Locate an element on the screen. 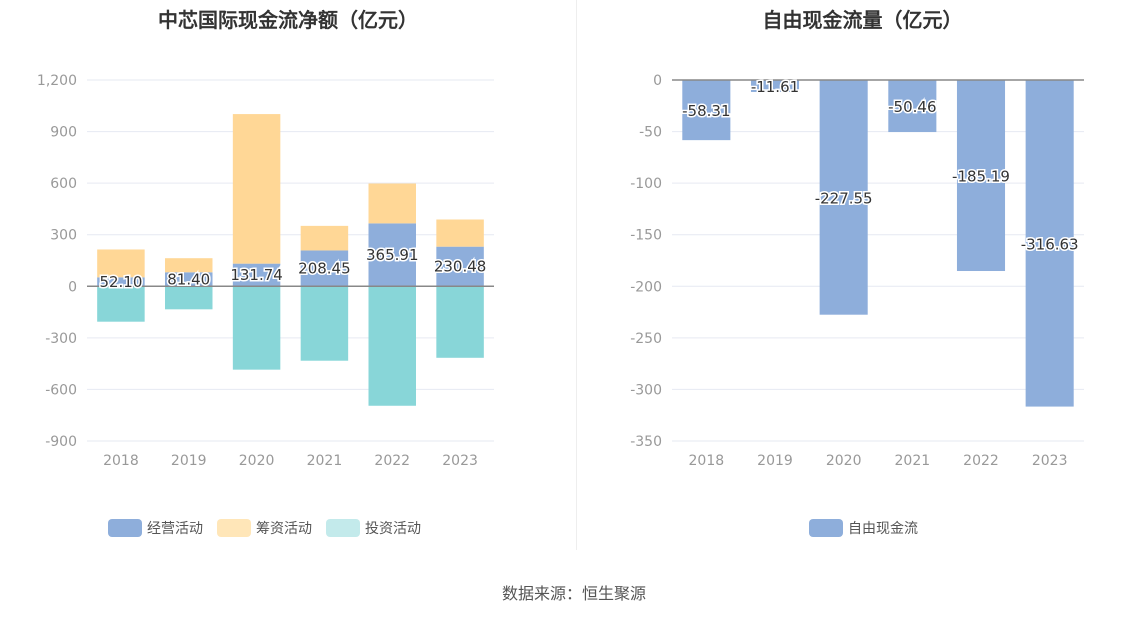 The image size is (1148, 619). legend-label: 投资活动 is located at coordinates (393, 529).